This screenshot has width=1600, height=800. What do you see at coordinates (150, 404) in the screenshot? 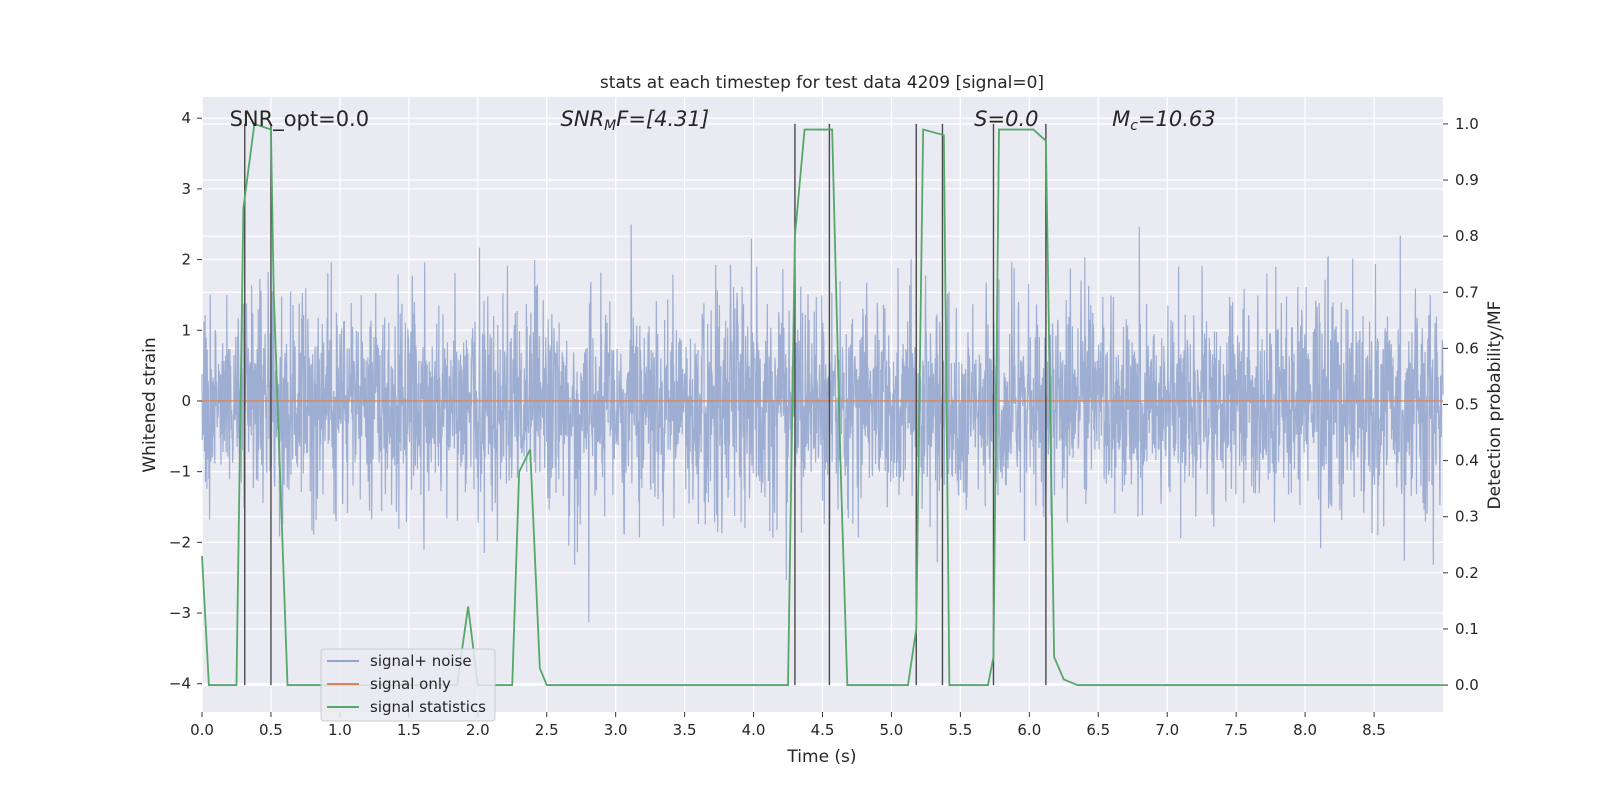
I see `y-axis-label: Whitened strain` at bounding box center [150, 404].